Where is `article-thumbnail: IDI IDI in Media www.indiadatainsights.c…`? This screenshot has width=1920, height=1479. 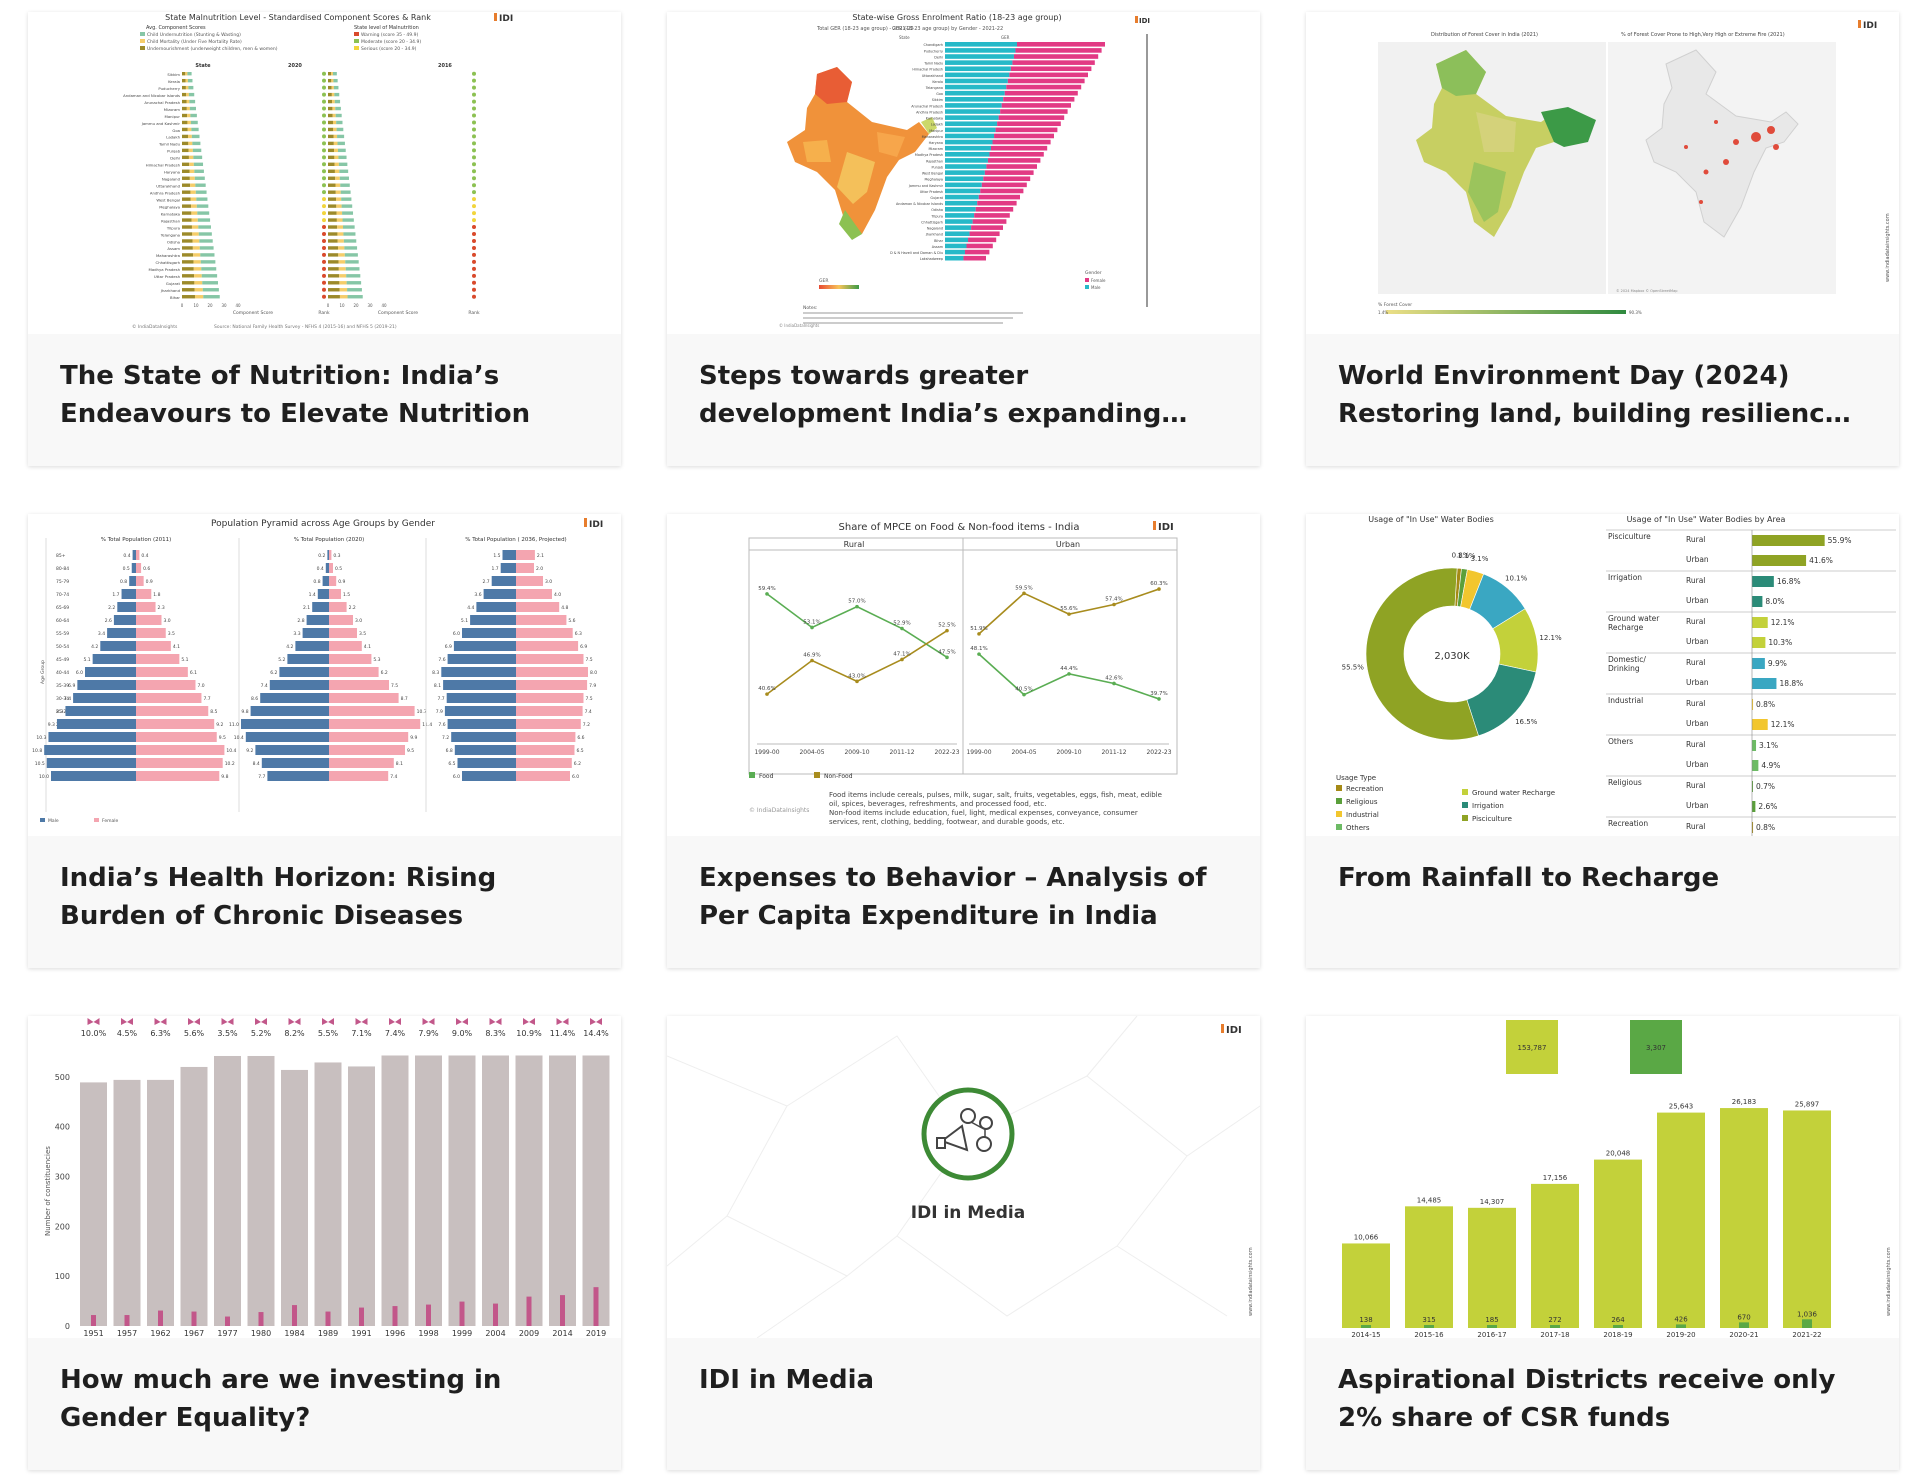
article-thumbnail: IDI IDI in Media www.indiadatainsights.c… is located at coordinates (963, 1177).